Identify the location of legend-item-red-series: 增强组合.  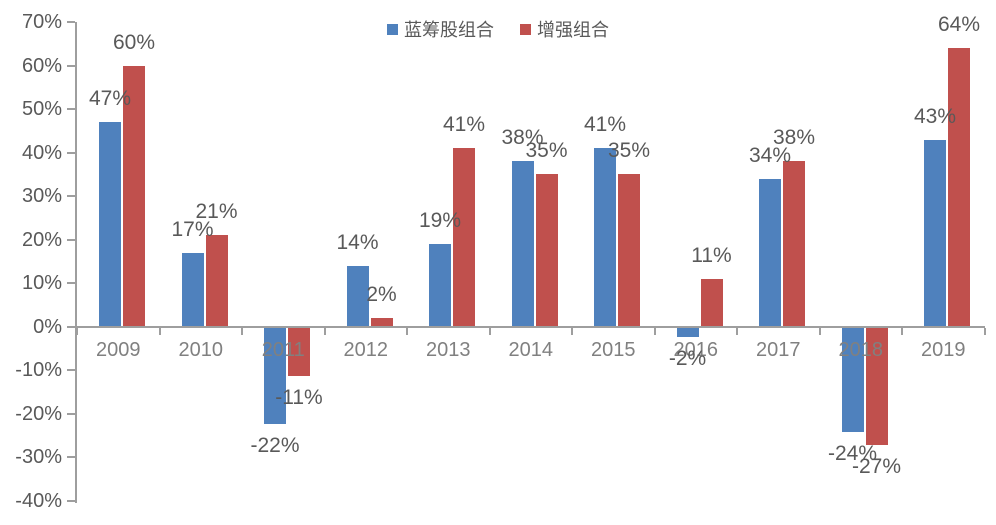
(564, 29).